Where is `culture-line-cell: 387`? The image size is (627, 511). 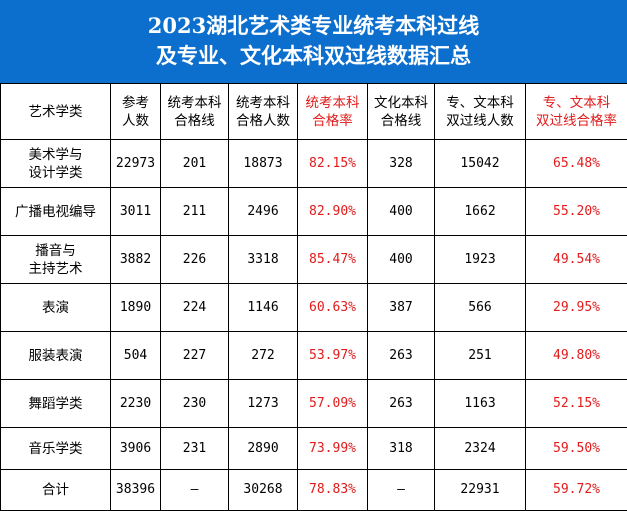
culture-line-cell: 387 is located at coordinates (401, 308).